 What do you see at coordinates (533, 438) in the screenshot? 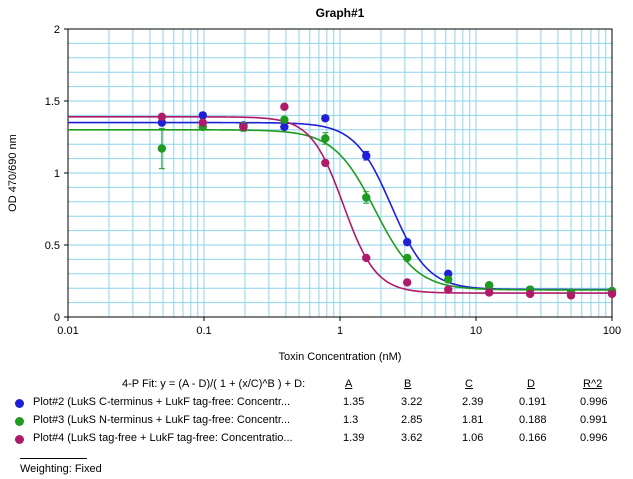
I see `value-d: 0.166` at bounding box center [533, 438].